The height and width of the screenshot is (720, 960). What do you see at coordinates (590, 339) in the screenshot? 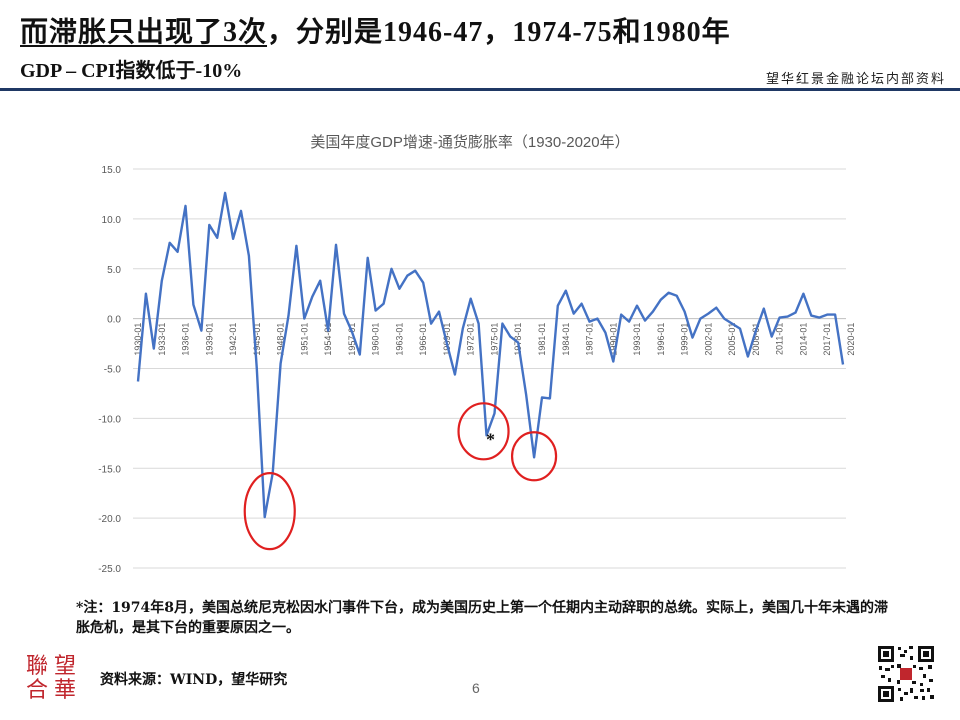
I see `x-tick-label: 1987-01` at bounding box center [590, 339].